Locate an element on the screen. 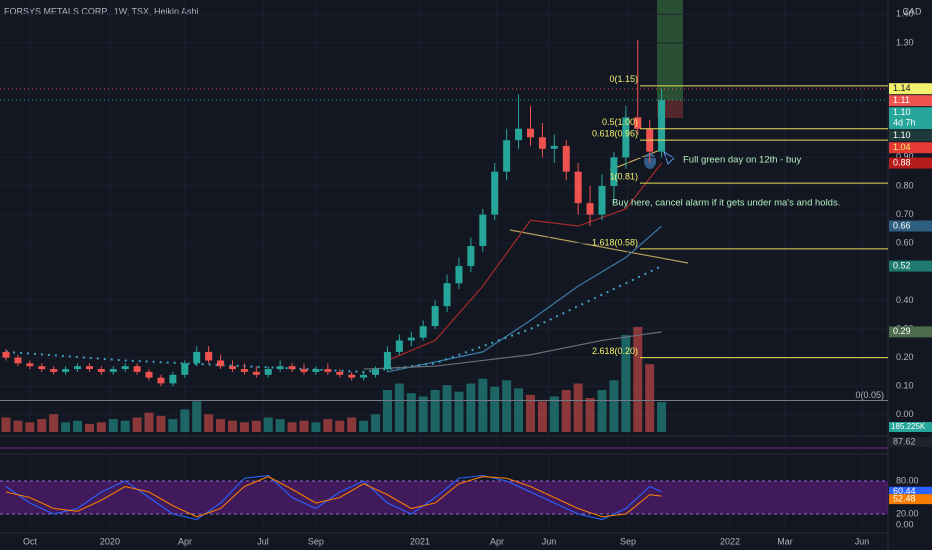 This screenshot has width=932, height=550. axis-marker-label: 1.14 is located at coordinates (902, 88).